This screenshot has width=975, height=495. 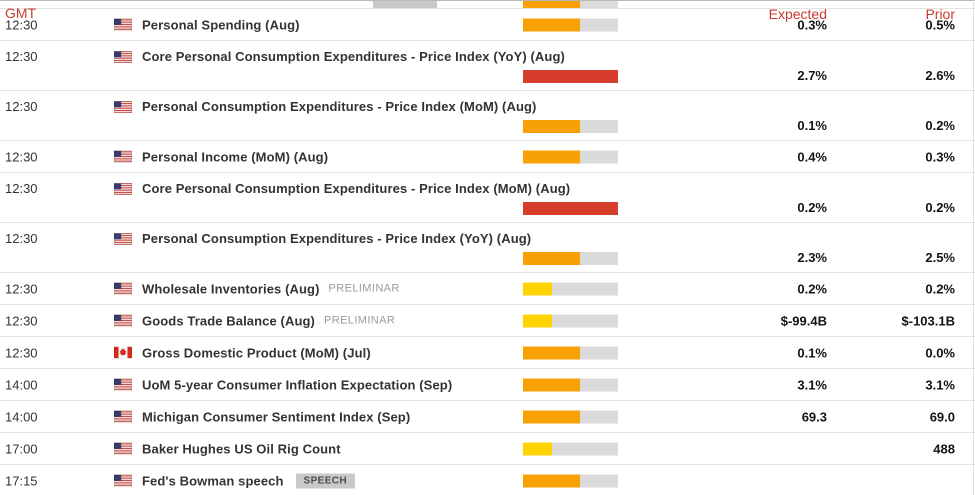 What do you see at coordinates (812, 257) in the screenshot?
I see `expected-value: 2.3%` at bounding box center [812, 257].